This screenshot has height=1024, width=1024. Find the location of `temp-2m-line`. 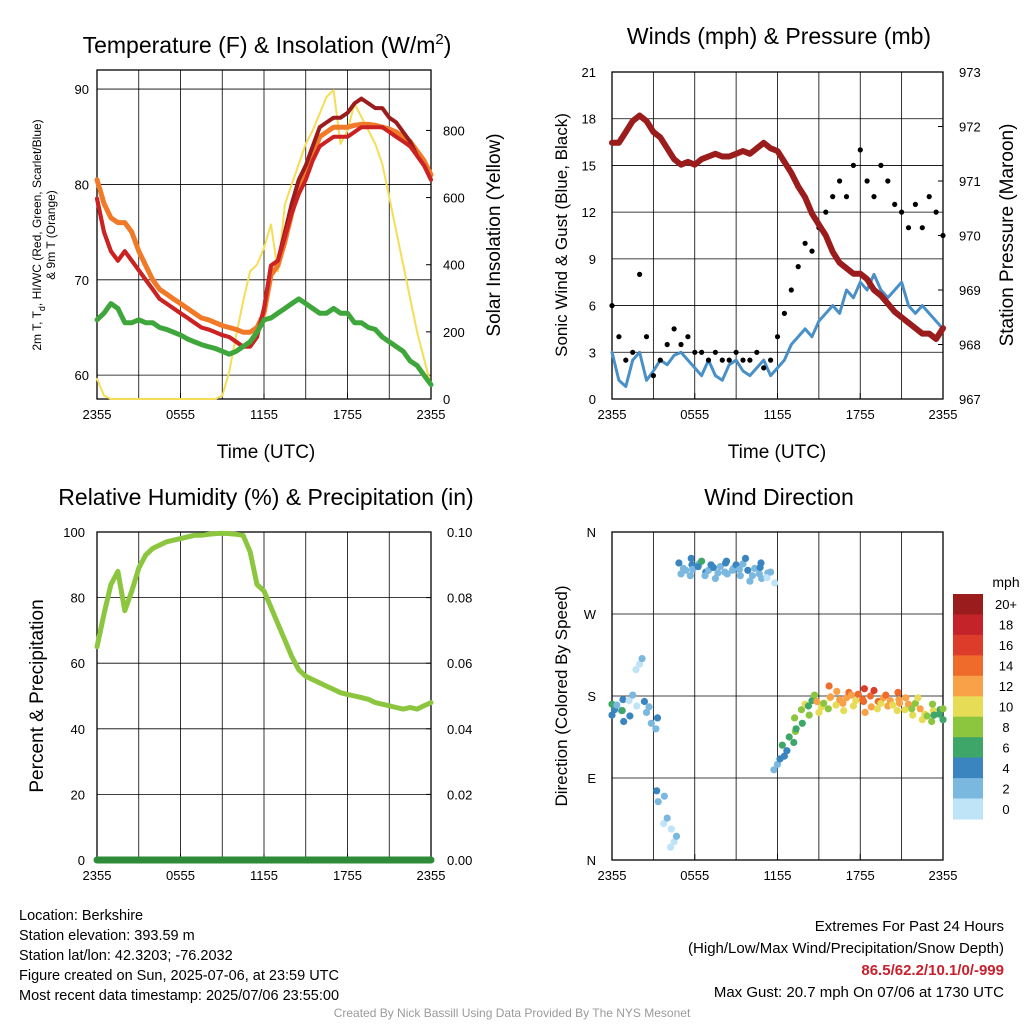

temp-2m-line is located at coordinates (264, 237).